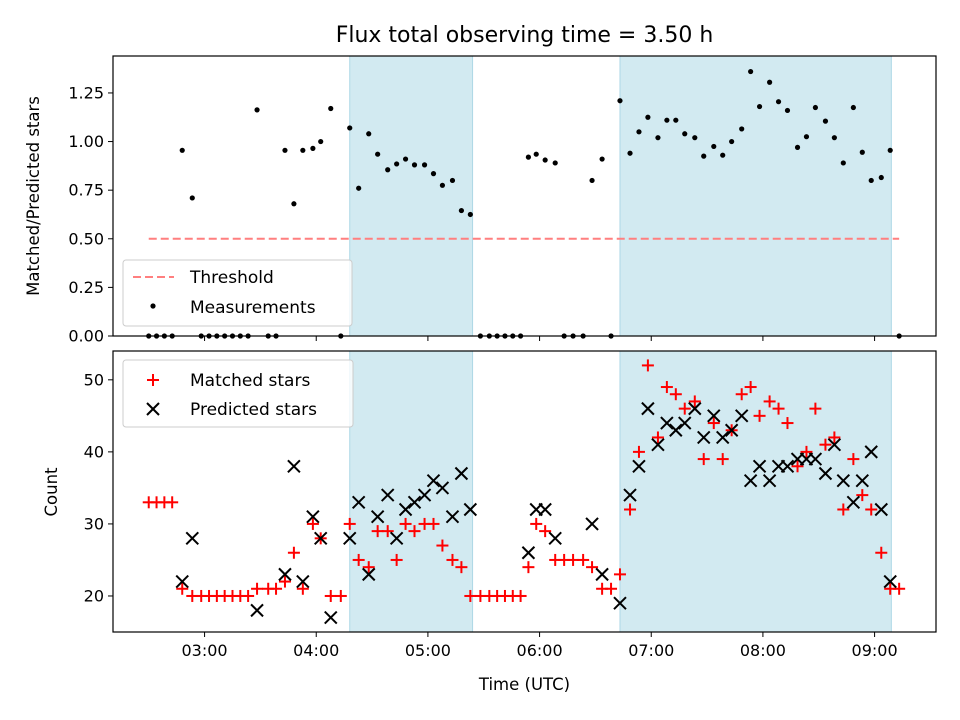 The image size is (960, 720). I want to click on bottom-y-axis-label: Count, so click(51, 492).